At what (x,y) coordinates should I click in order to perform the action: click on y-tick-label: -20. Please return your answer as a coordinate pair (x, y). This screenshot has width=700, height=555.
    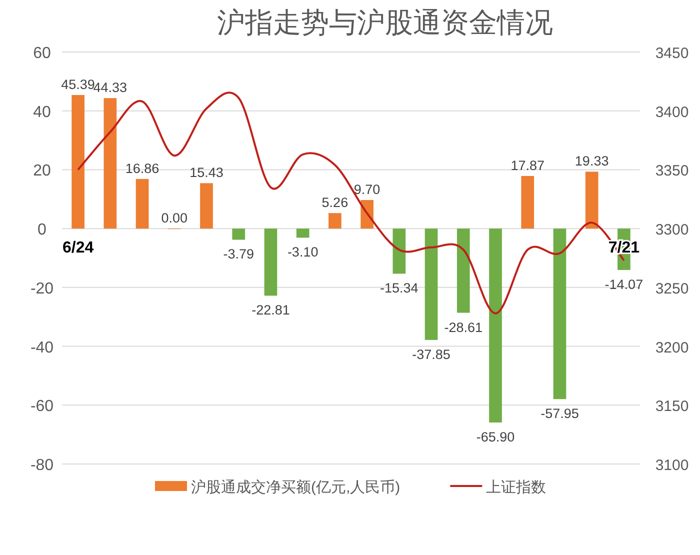
    Looking at the image, I should click on (42, 289).